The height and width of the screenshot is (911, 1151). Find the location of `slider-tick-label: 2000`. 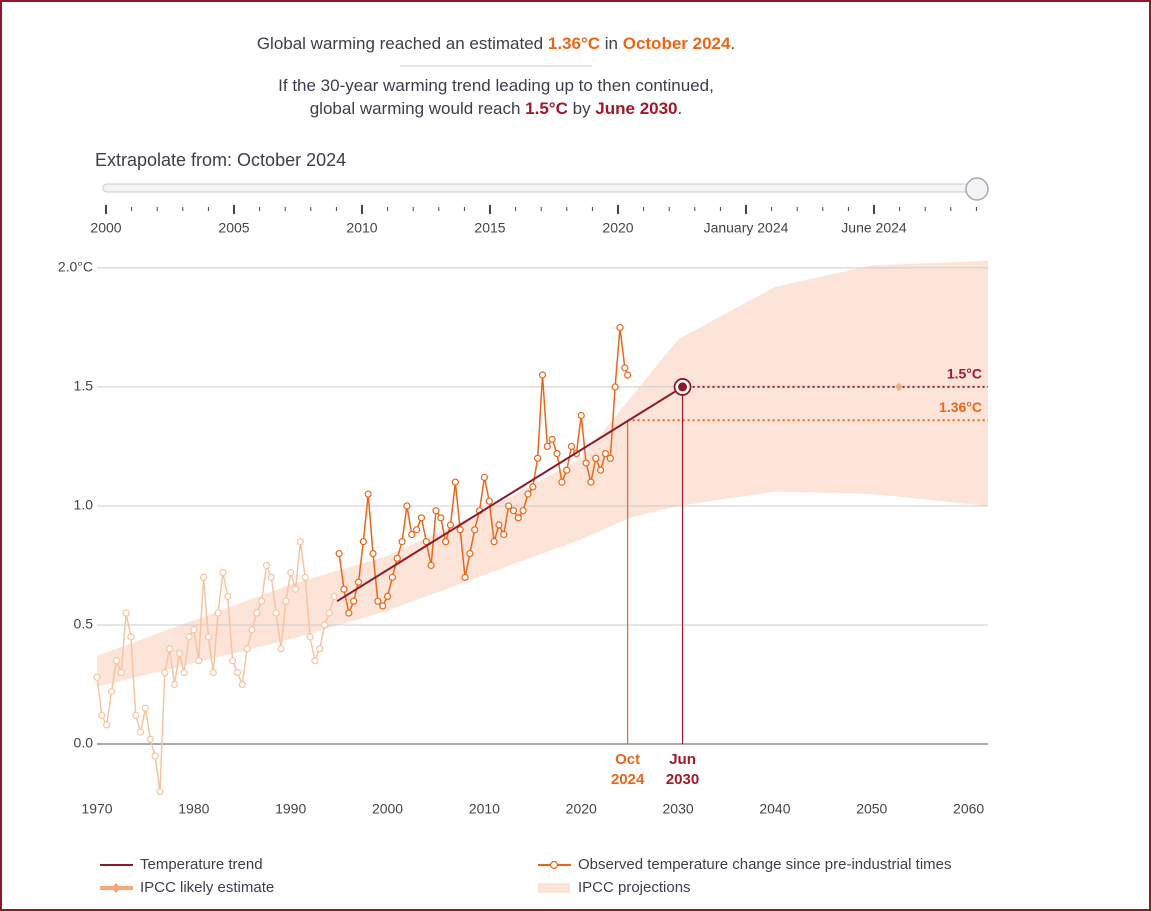

slider-tick-label: 2000 is located at coordinates (105, 228).